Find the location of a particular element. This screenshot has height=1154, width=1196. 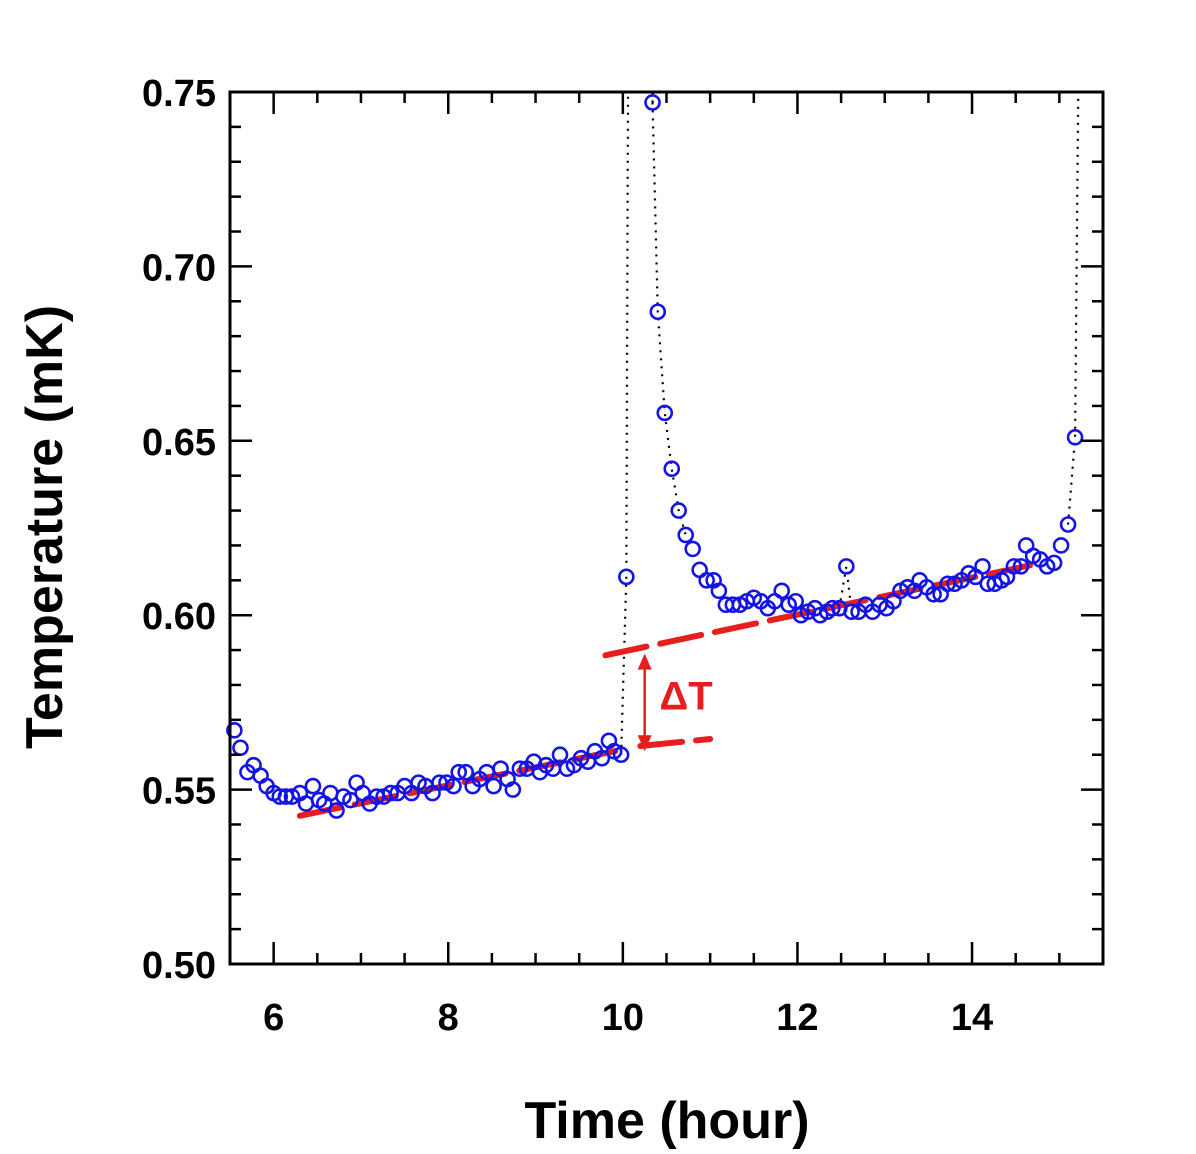

delta-t-arrow-head-top is located at coordinates (644, 661).